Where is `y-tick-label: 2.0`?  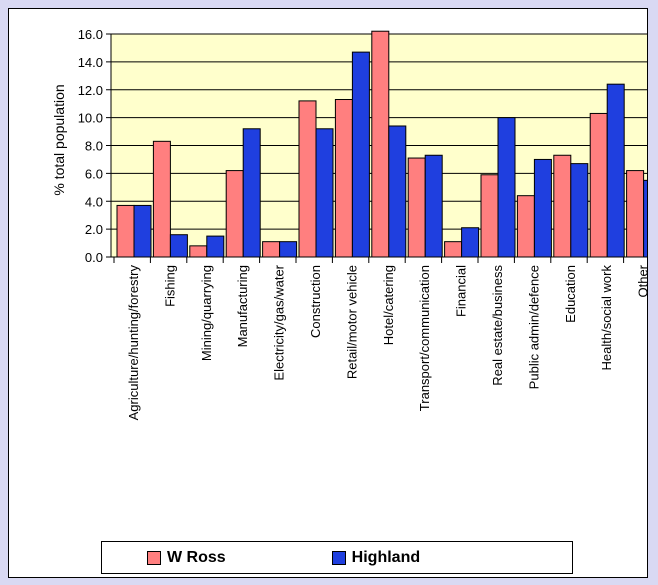 y-tick-label: 2.0 is located at coordinates (94, 229).